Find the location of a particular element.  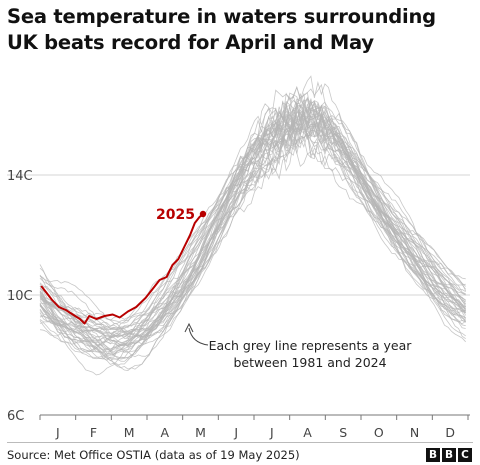

highlight-series-2025: 2025 is located at coordinates (123, 266).